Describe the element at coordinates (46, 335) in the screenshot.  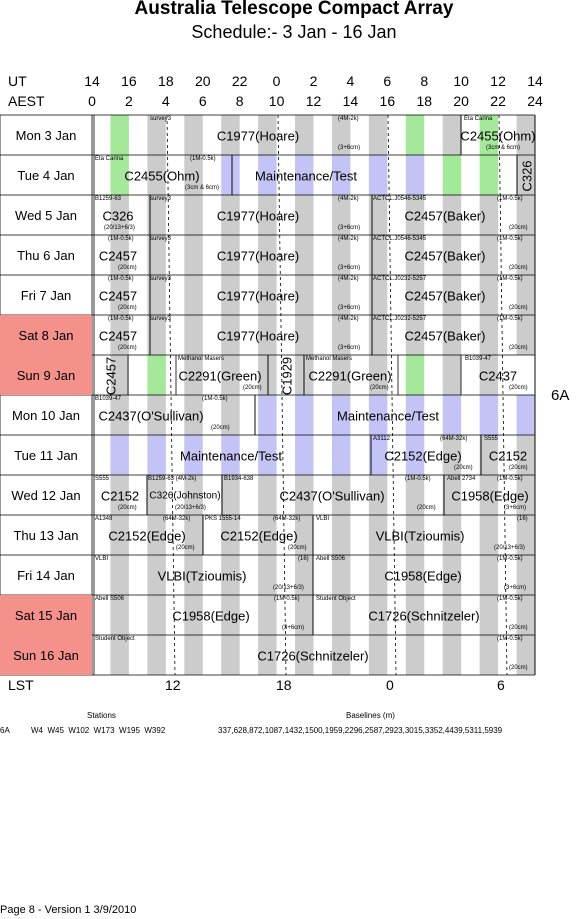
I see `day-label: Sat 8 Jan` at that location.